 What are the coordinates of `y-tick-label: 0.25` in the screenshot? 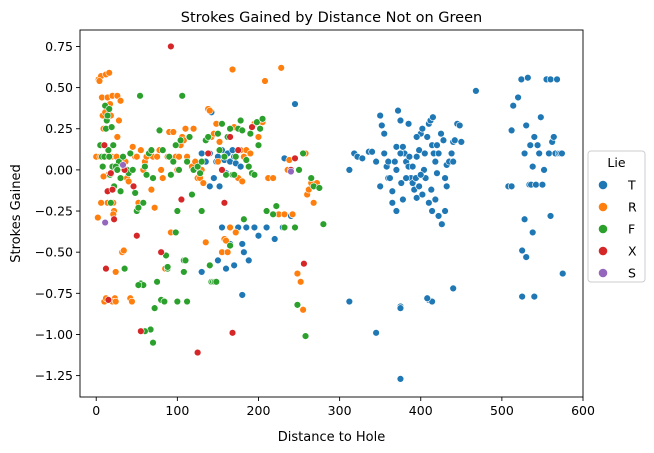 It's located at (59, 128).